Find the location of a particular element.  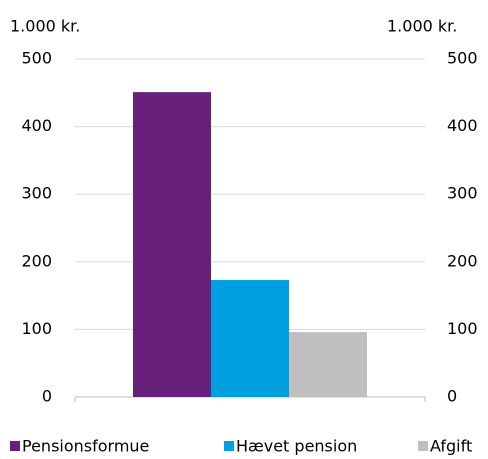

y-tick-label: 300 is located at coordinates (36, 193).